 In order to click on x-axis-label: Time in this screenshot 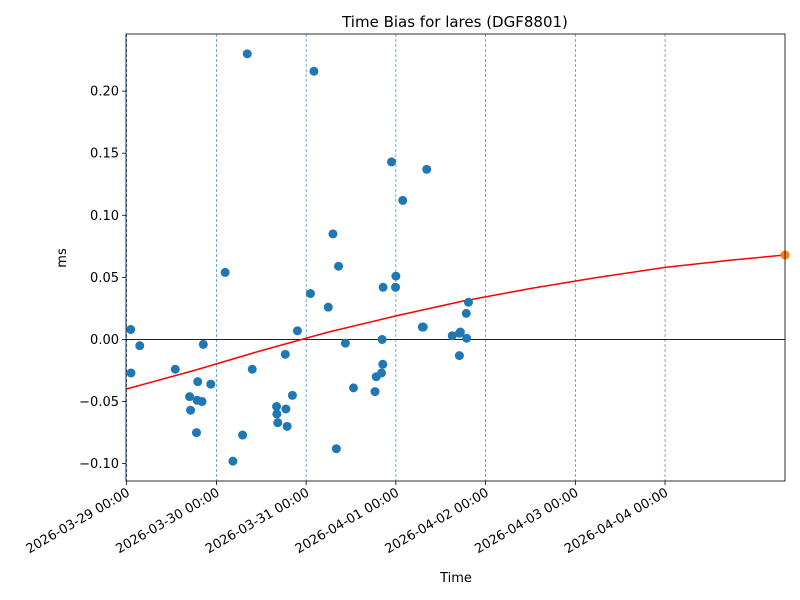, I will do `click(455, 578)`.